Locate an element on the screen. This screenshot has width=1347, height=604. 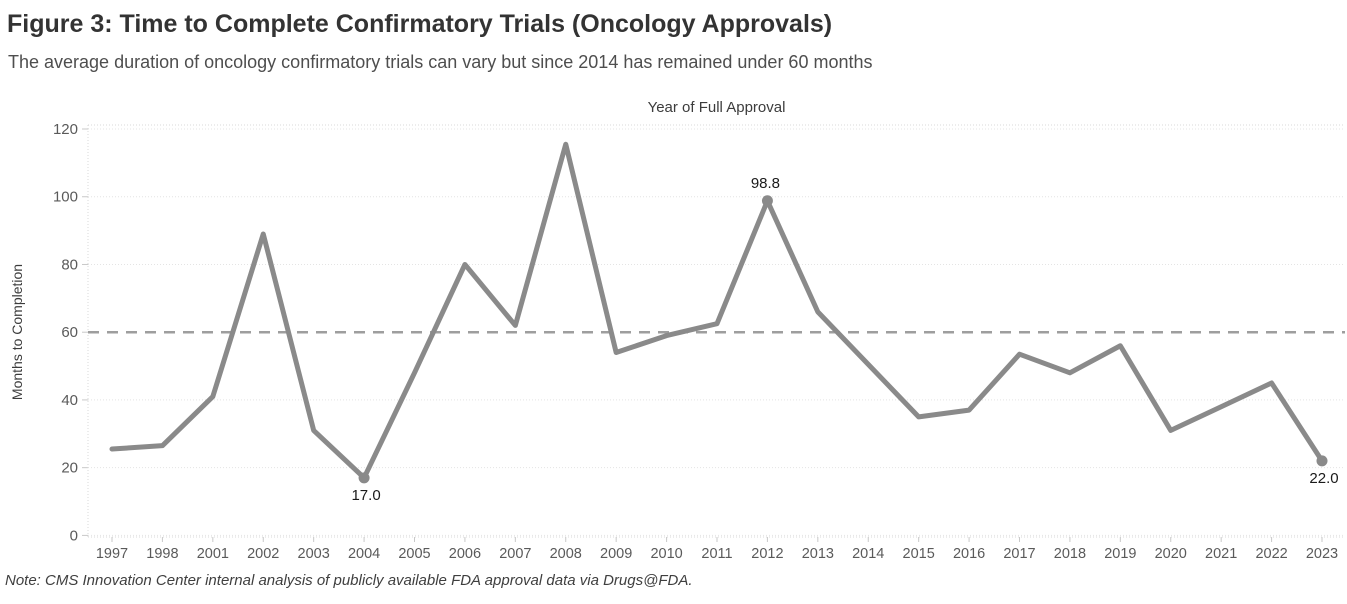
x-tick-label: 2021 is located at coordinates (1221, 554).